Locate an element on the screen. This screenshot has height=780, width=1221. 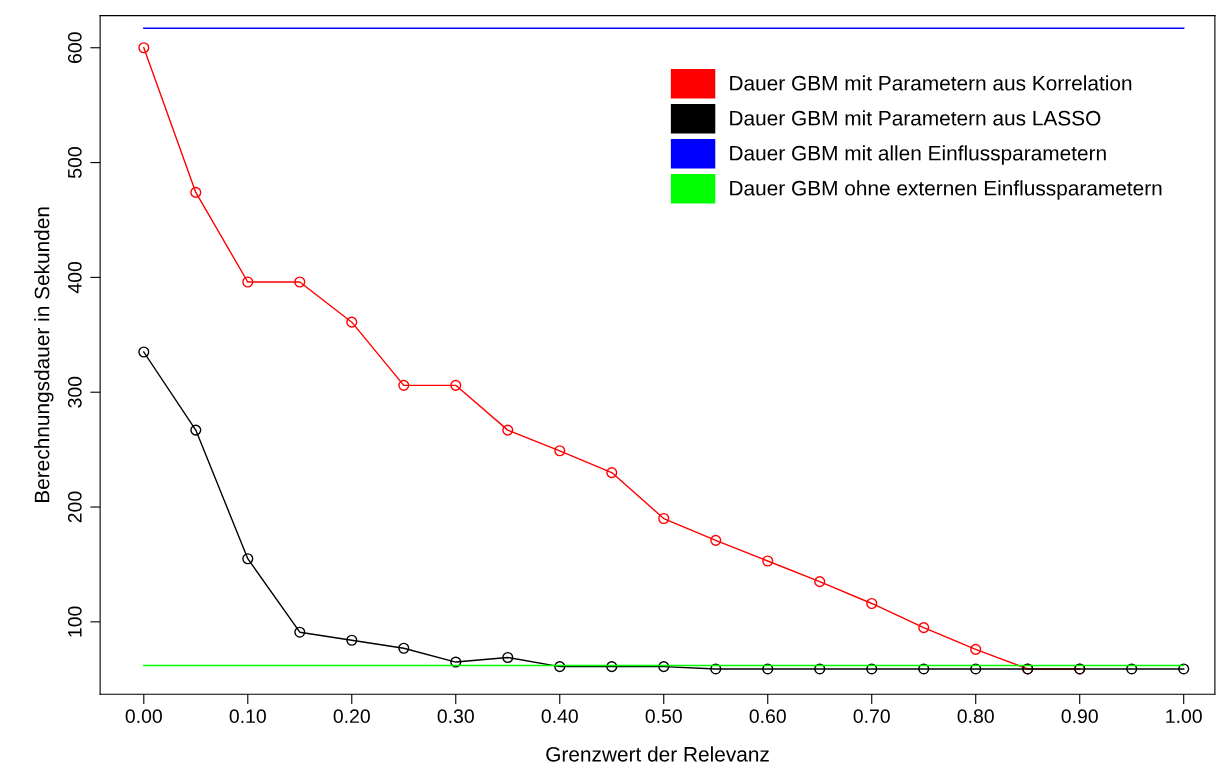
x-tick-label: 0.40 is located at coordinates (559, 716).